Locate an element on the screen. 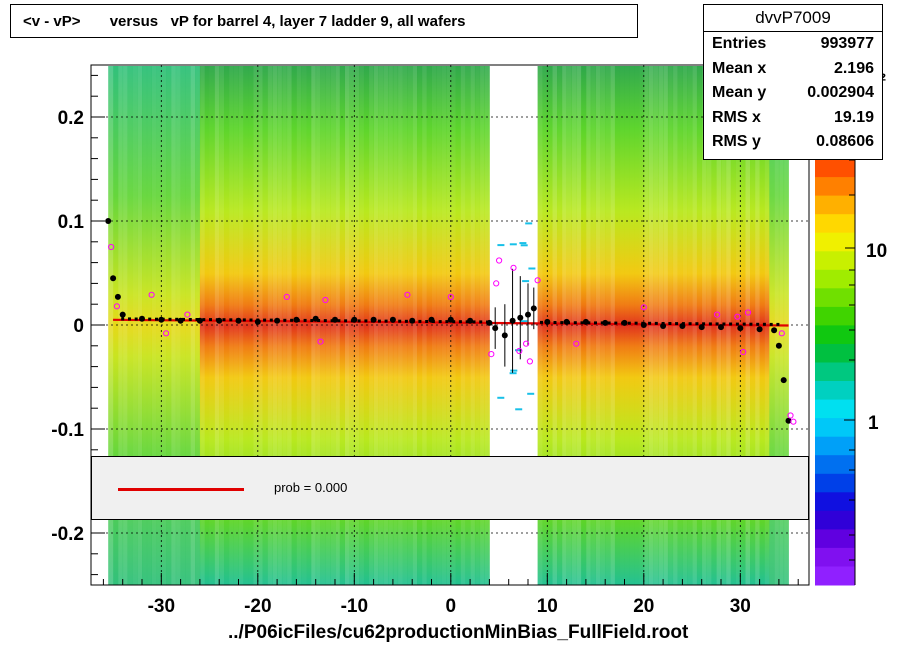  stats-value: 19.19 is located at coordinates (853, 117).